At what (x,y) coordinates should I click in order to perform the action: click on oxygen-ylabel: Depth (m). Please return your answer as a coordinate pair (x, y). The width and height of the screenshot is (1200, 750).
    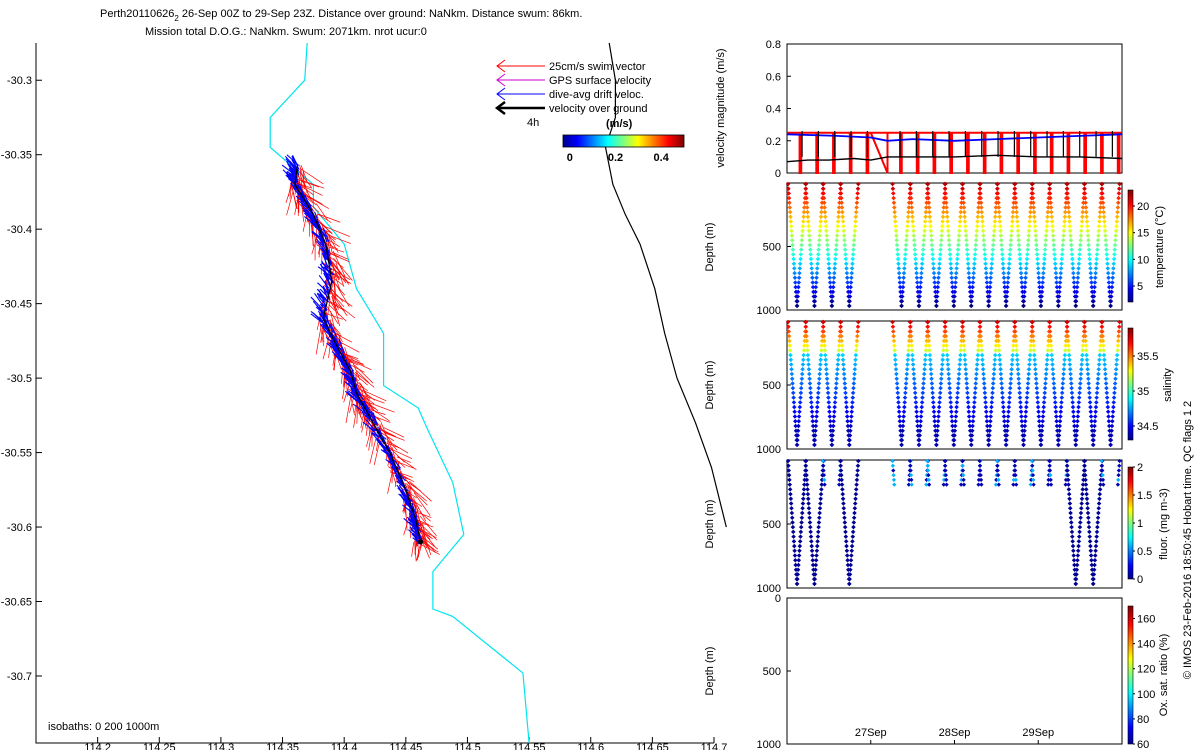
    Looking at the image, I should click on (710, 671).